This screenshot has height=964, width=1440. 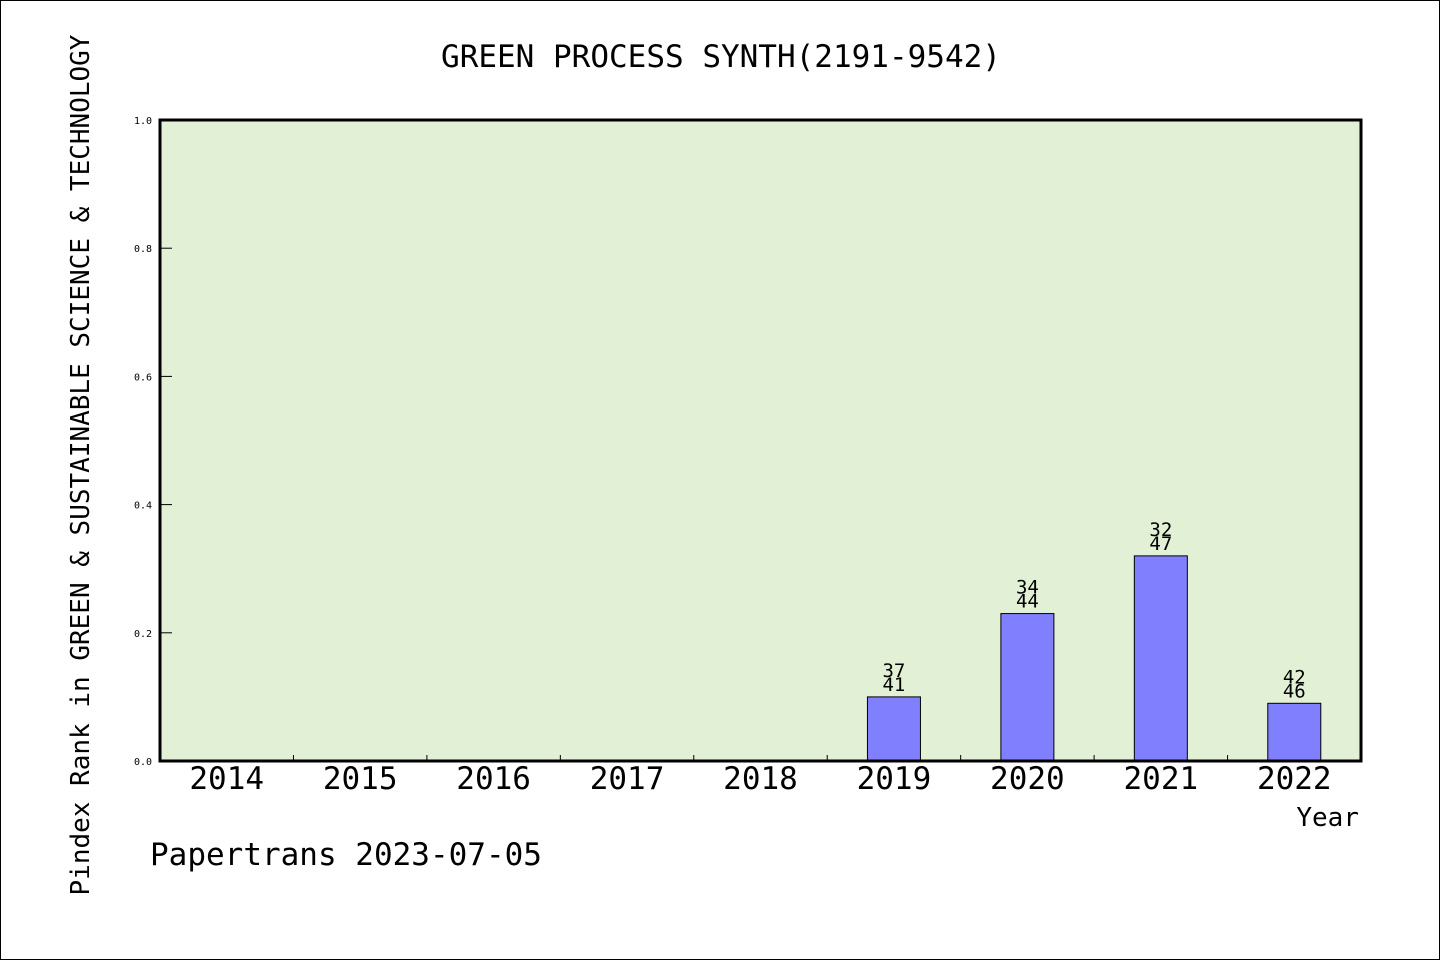 What do you see at coordinates (1160, 530) in the screenshot?
I see `bar-label-rank: 32` at bounding box center [1160, 530].